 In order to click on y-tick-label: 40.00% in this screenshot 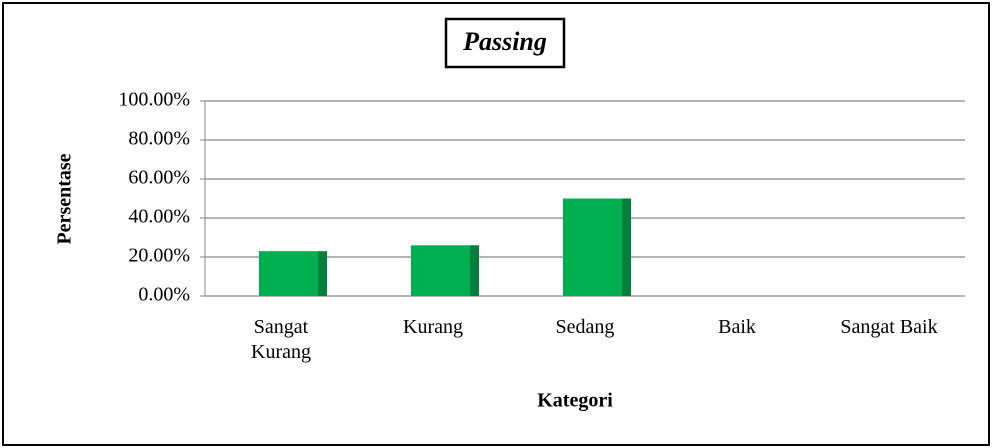, I will do `click(159, 217)`.